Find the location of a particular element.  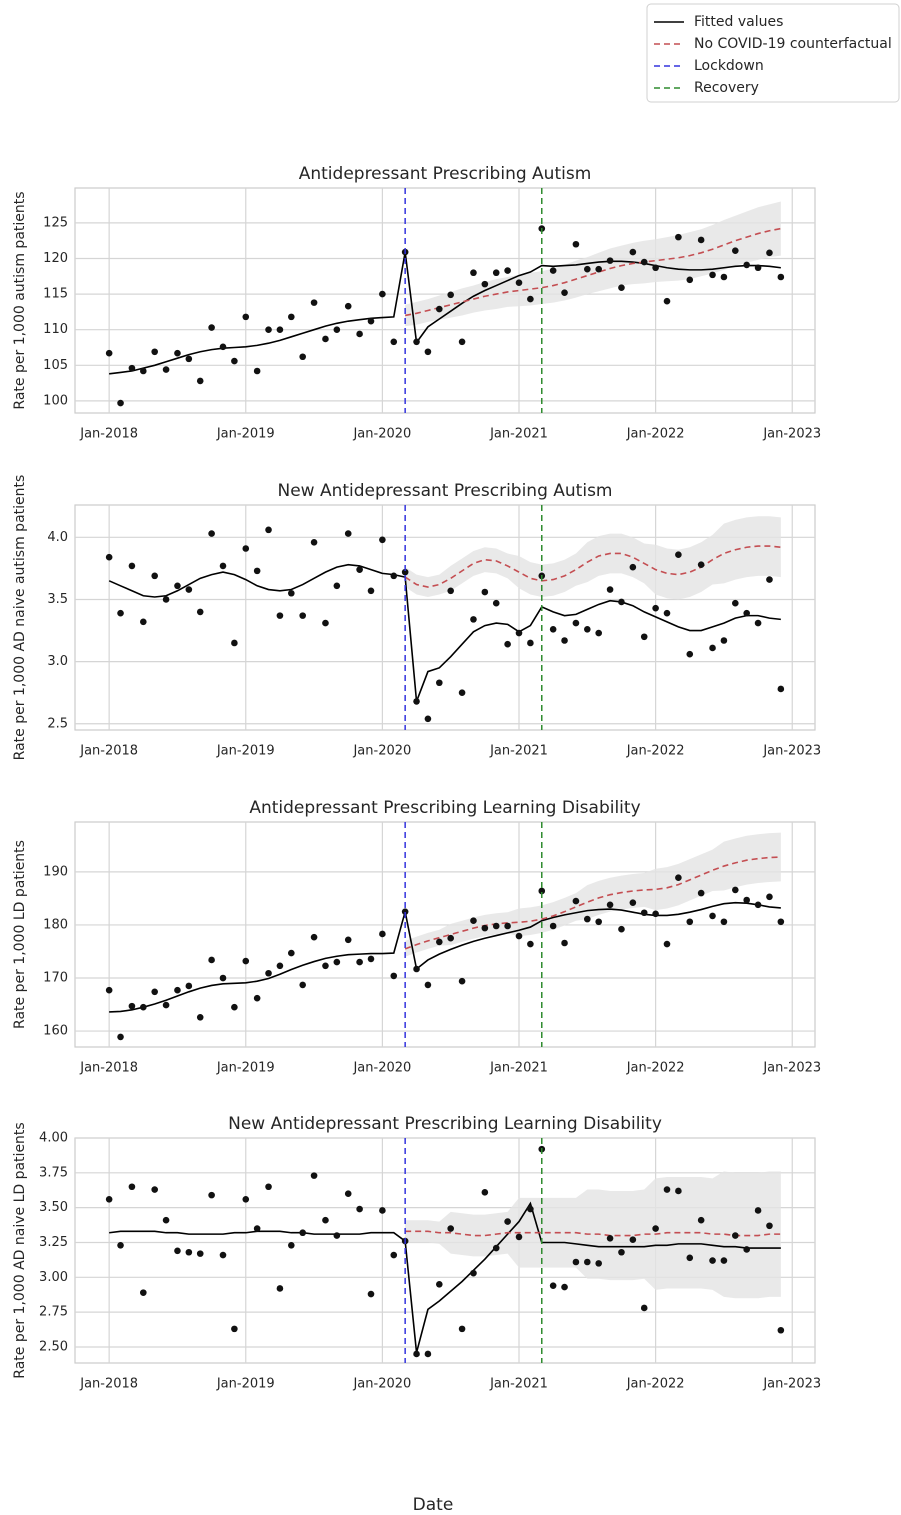

y-tick-label: 2.5 is located at coordinates (57, 723).